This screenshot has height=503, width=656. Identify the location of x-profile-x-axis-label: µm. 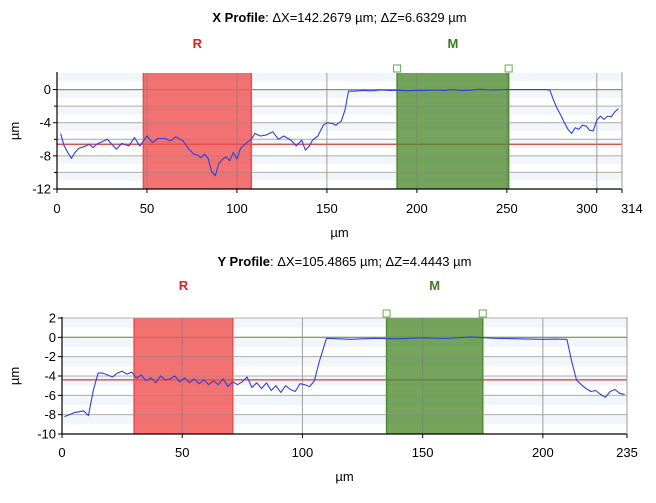
(339, 232).